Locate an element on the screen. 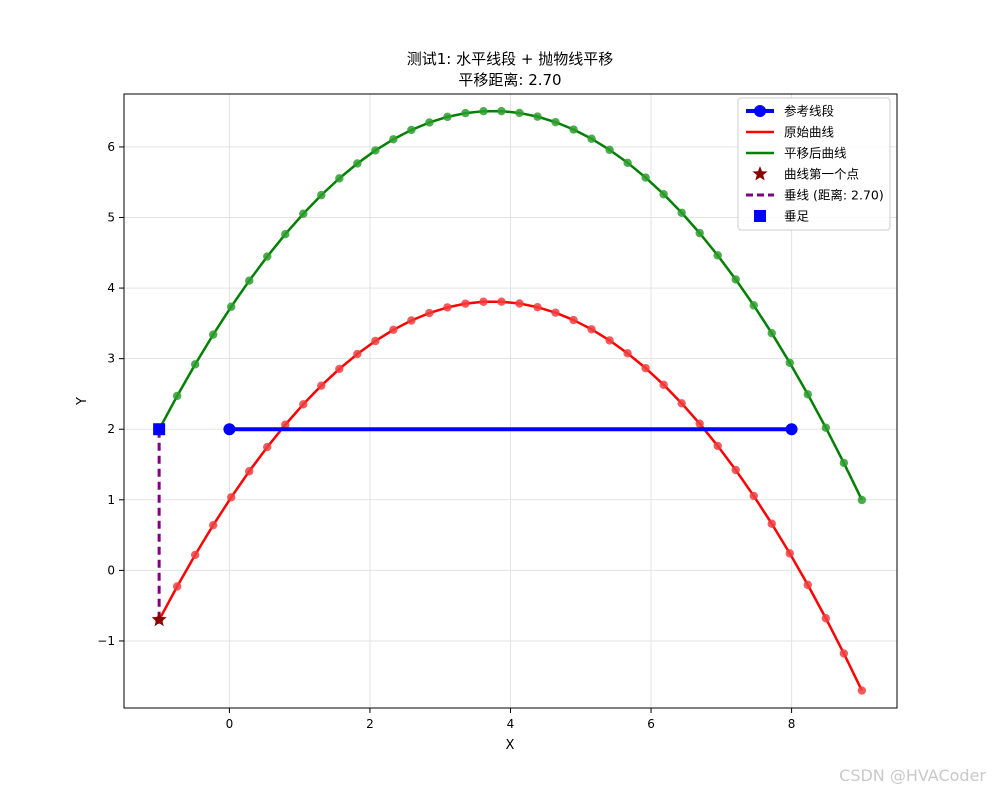 The image size is (992, 791). foot-point-marker is located at coordinates (159, 429).